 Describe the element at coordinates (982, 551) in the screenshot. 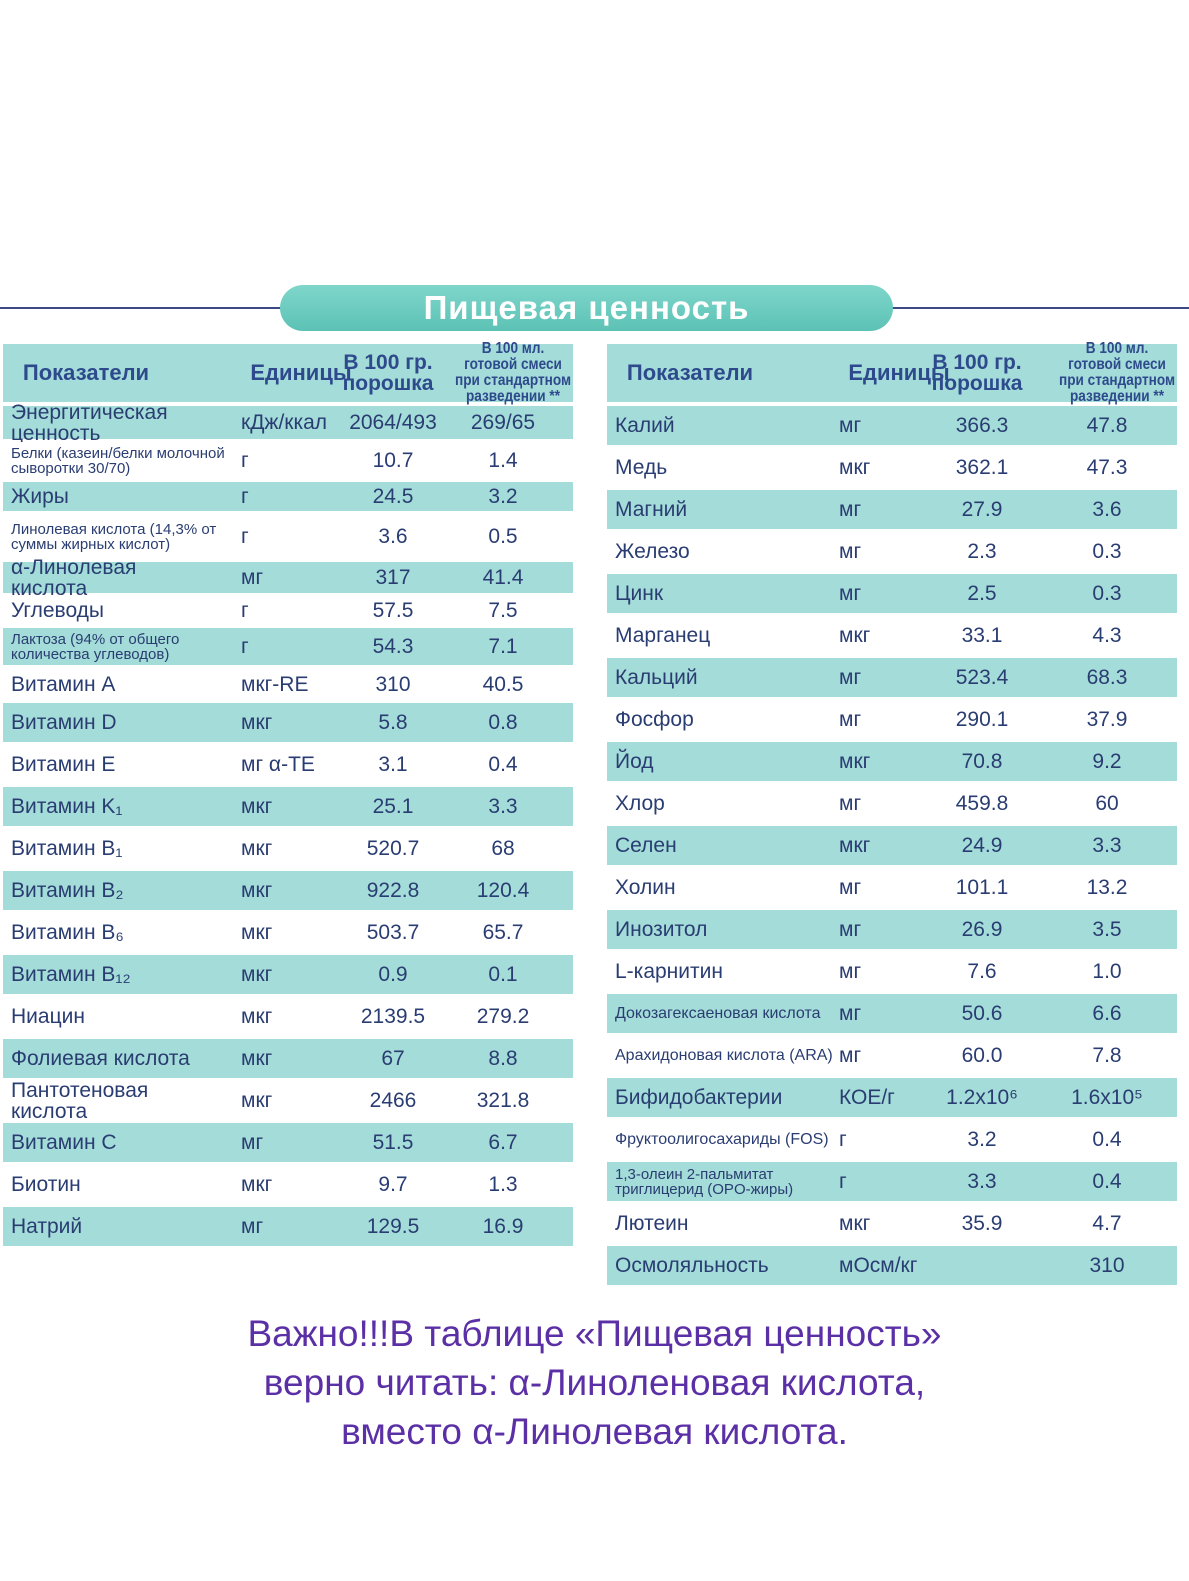

I see `table-cell: 2.3` at that location.